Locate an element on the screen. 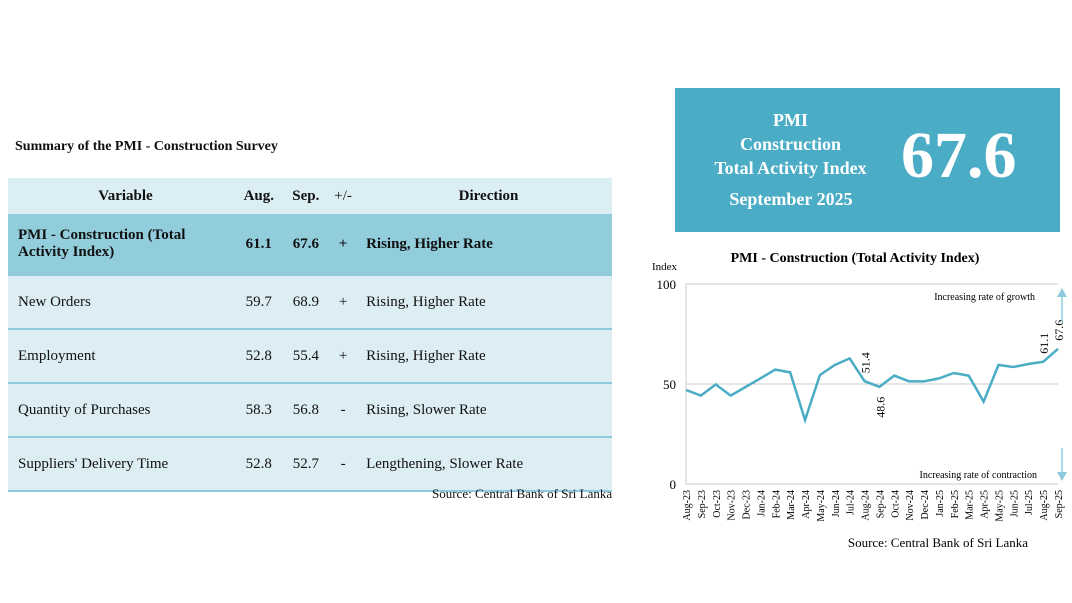 This screenshot has height=603, width=1072. cell-sep: 56.8 is located at coordinates (306, 409).